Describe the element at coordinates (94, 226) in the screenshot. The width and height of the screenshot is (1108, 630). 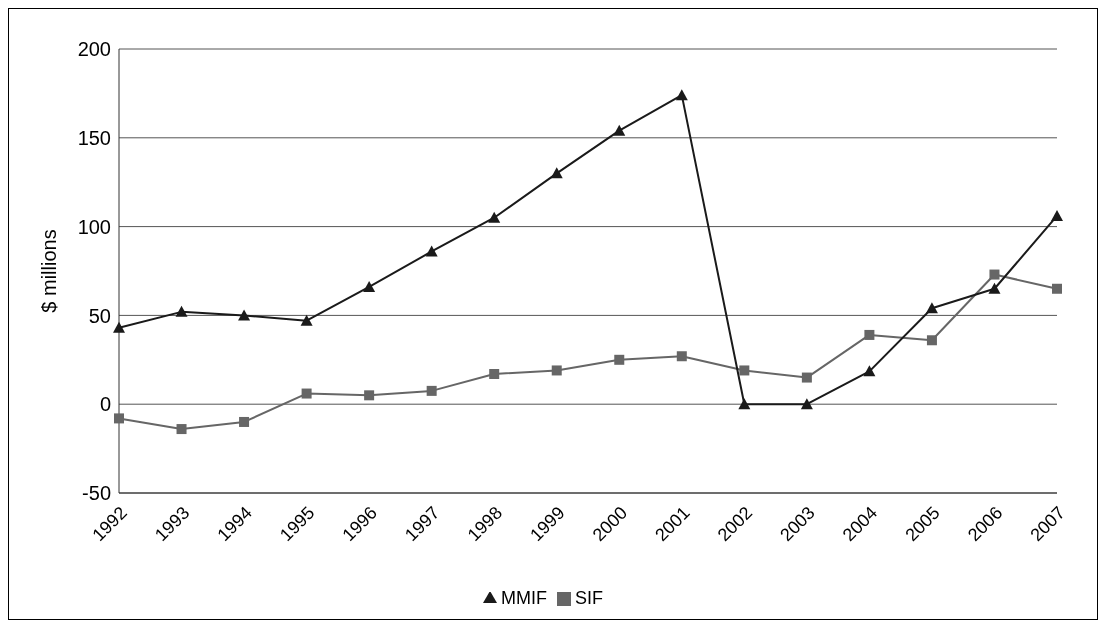
I see `y-tick-label: 100` at that location.